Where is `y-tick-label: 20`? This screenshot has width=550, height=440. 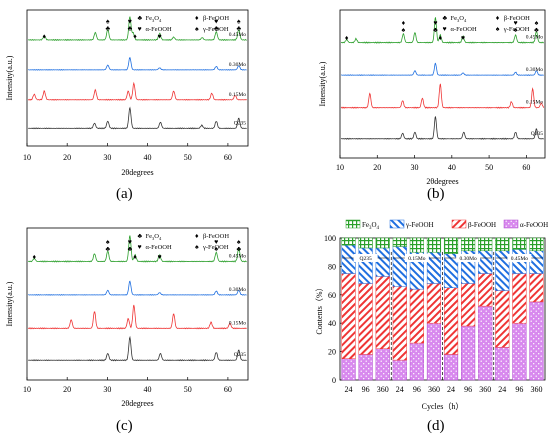 y-tick-label: 20 is located at coordinates (332, 352).